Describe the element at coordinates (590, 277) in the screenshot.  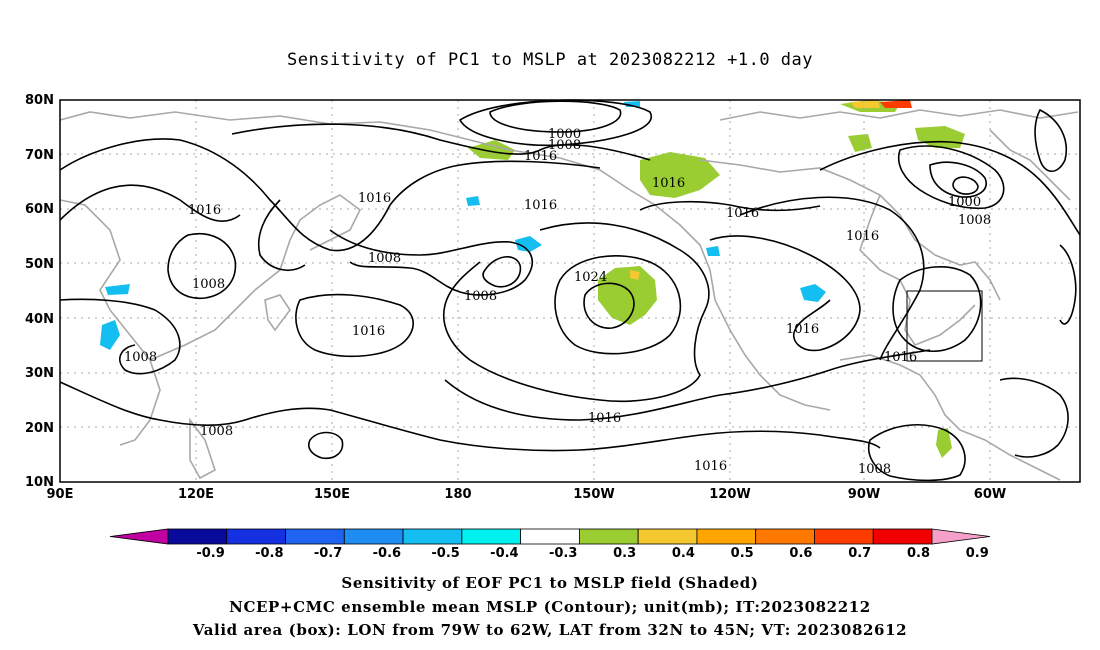
I see `contour-label: 1024` at that location.